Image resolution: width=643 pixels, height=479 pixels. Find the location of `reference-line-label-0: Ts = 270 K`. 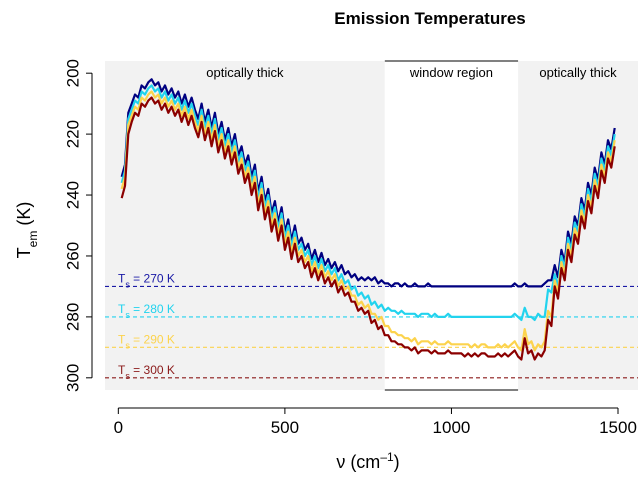

reference-line-label-0: Ts = 270 K is located at coordinates (146, 280).